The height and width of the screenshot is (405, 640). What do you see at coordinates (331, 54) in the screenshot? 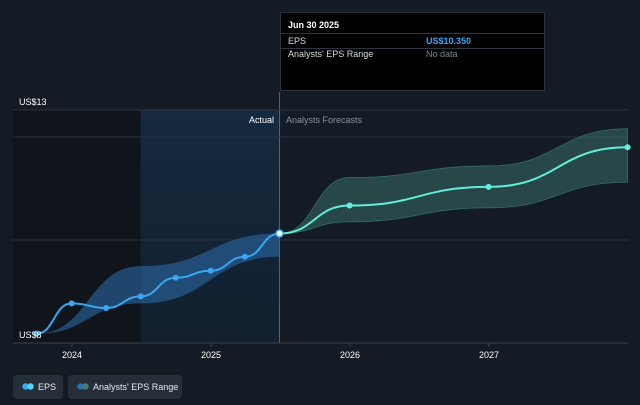
I see `tooltip-range-label: Analysts' EPS Range` at bounding box center [331, 54].